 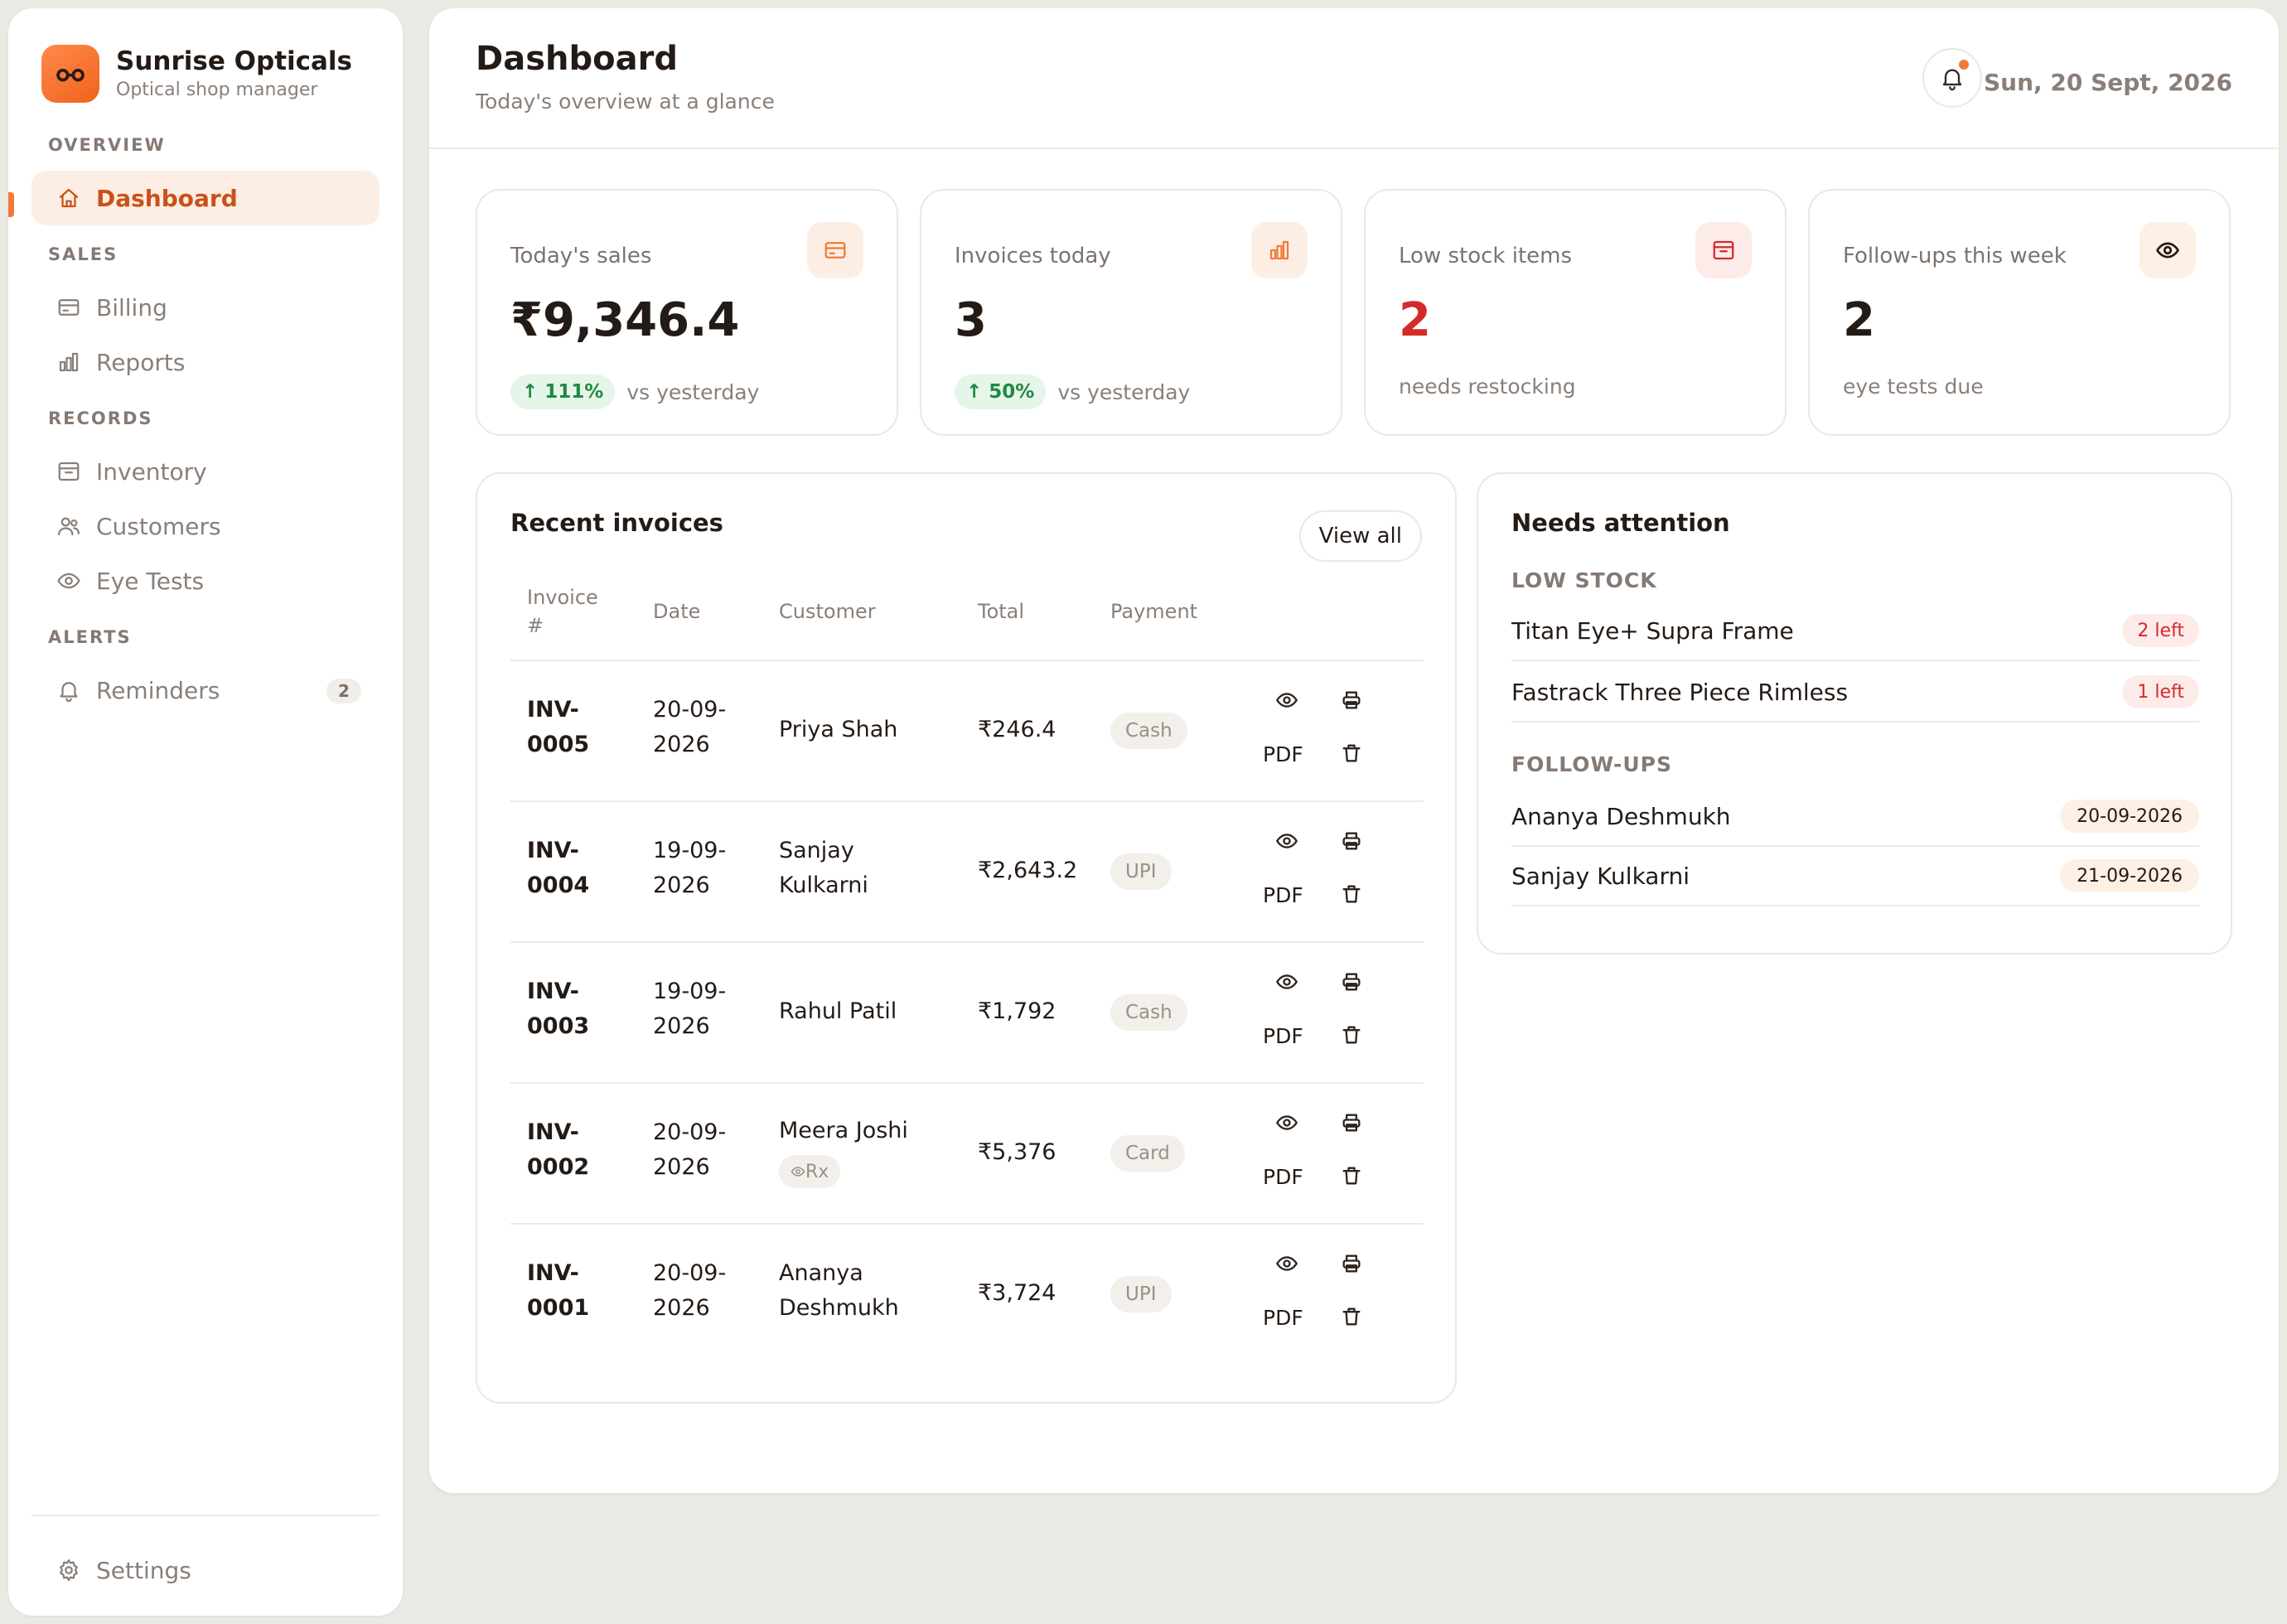 I want to click on low-stock-item-name: Titan Eye+ Supra Frame, so click(x=1652, y=630).